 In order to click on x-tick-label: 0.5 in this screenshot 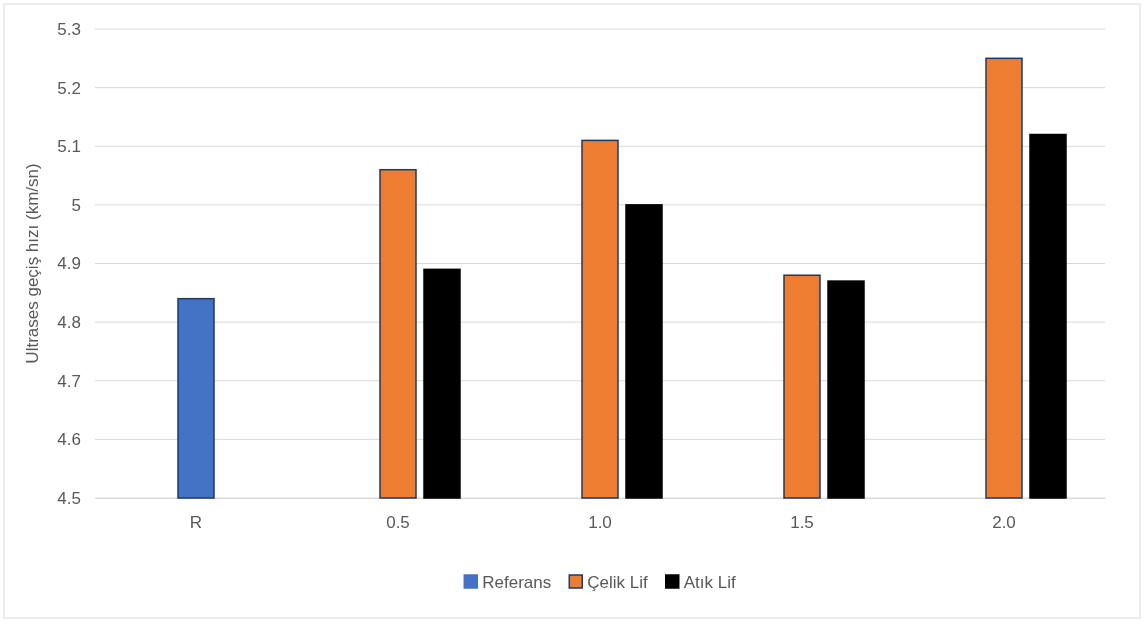, I will do `click(398, 523)`.